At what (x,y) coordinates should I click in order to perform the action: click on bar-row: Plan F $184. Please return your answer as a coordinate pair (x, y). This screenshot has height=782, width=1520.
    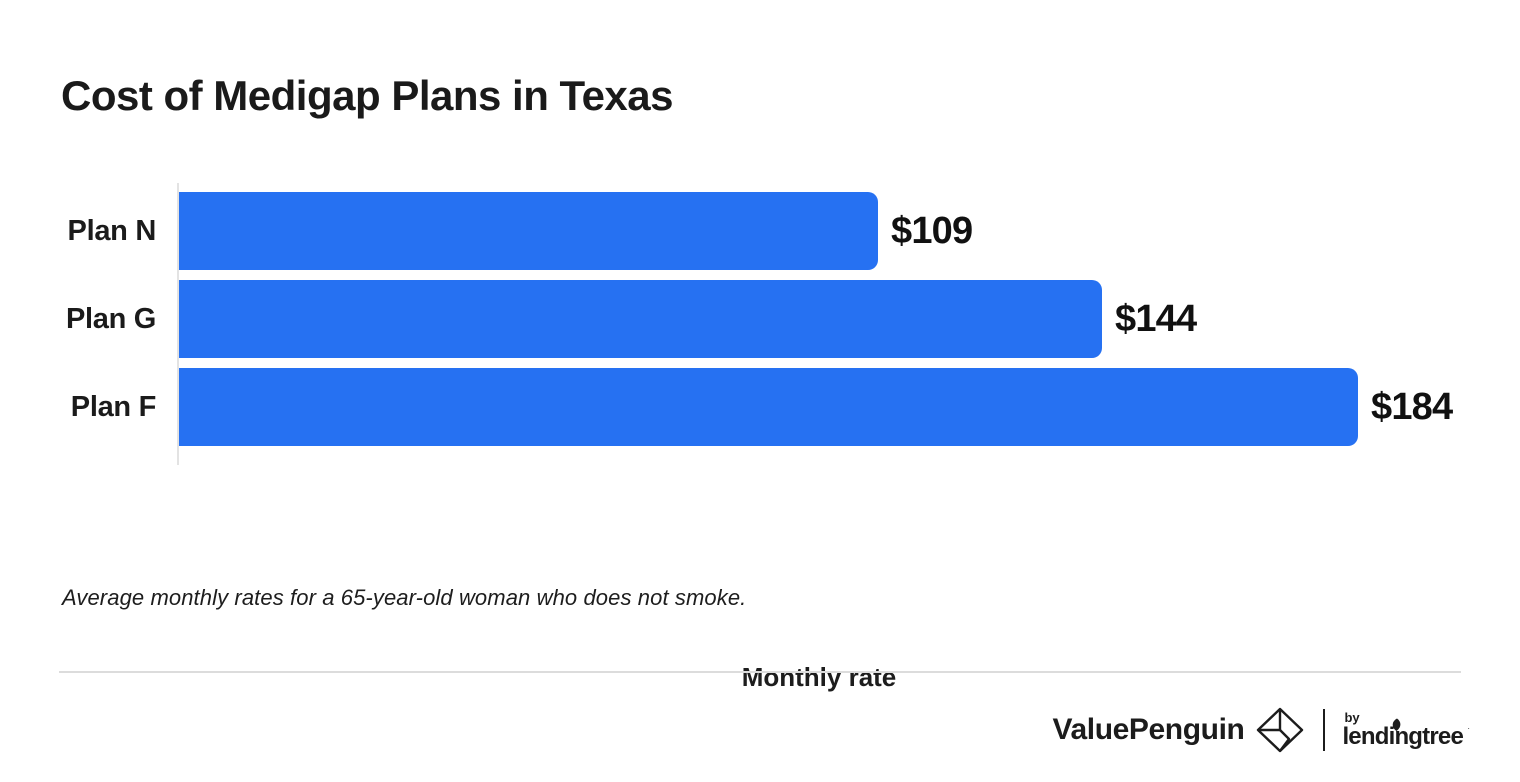
    Looking at the image, I should click on (760, 407).